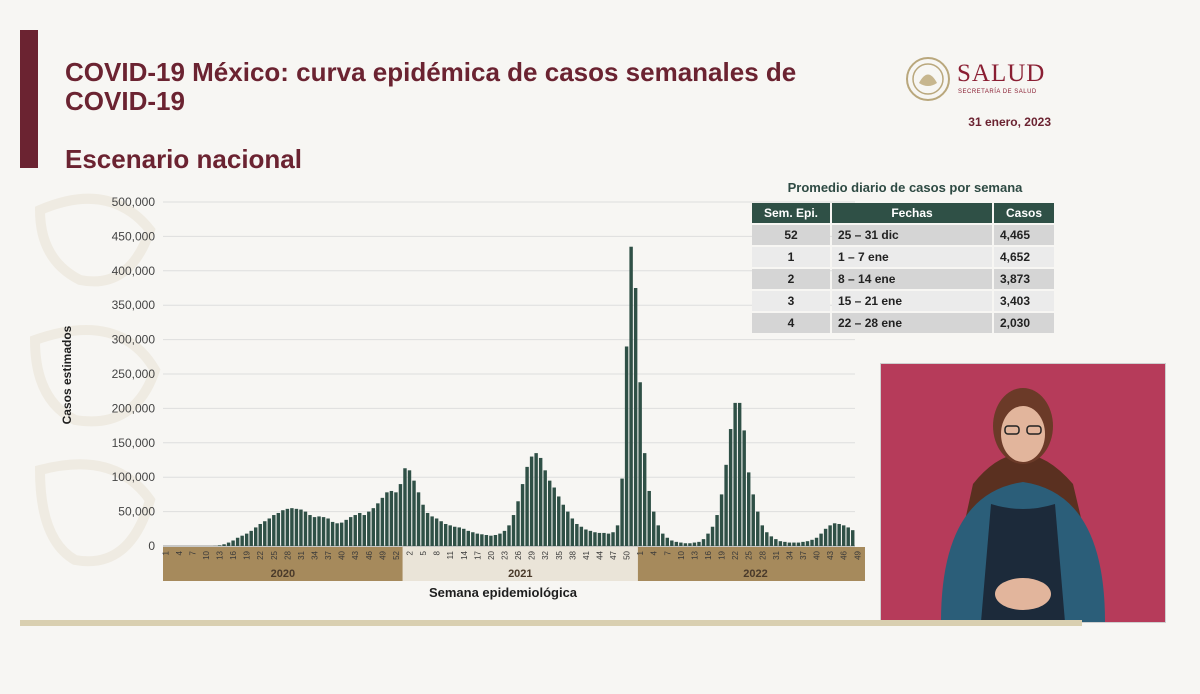 The image size is (1200, 694). Describe the element at coordinates (134, 236) in the screenshot. I see `y-tick-label: 450,000` at that location.